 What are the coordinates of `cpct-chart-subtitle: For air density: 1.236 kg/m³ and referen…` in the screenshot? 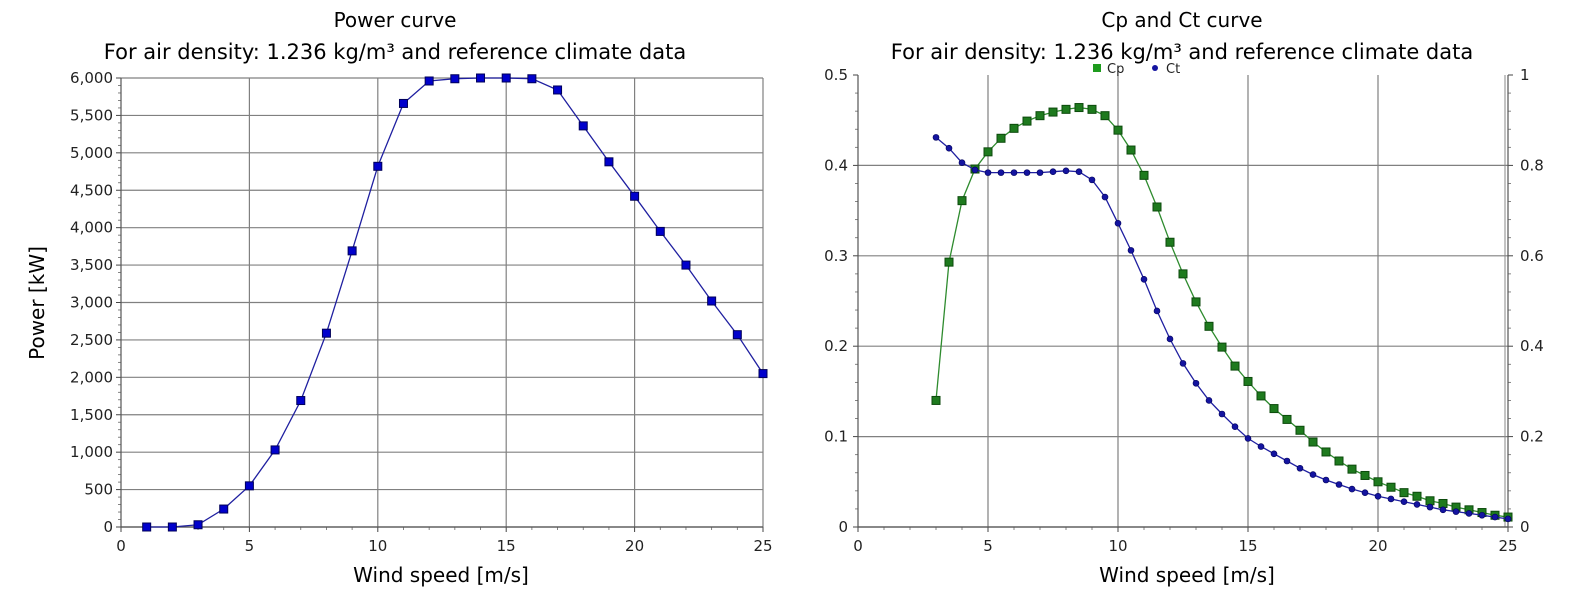 It's located at (1182, 52).